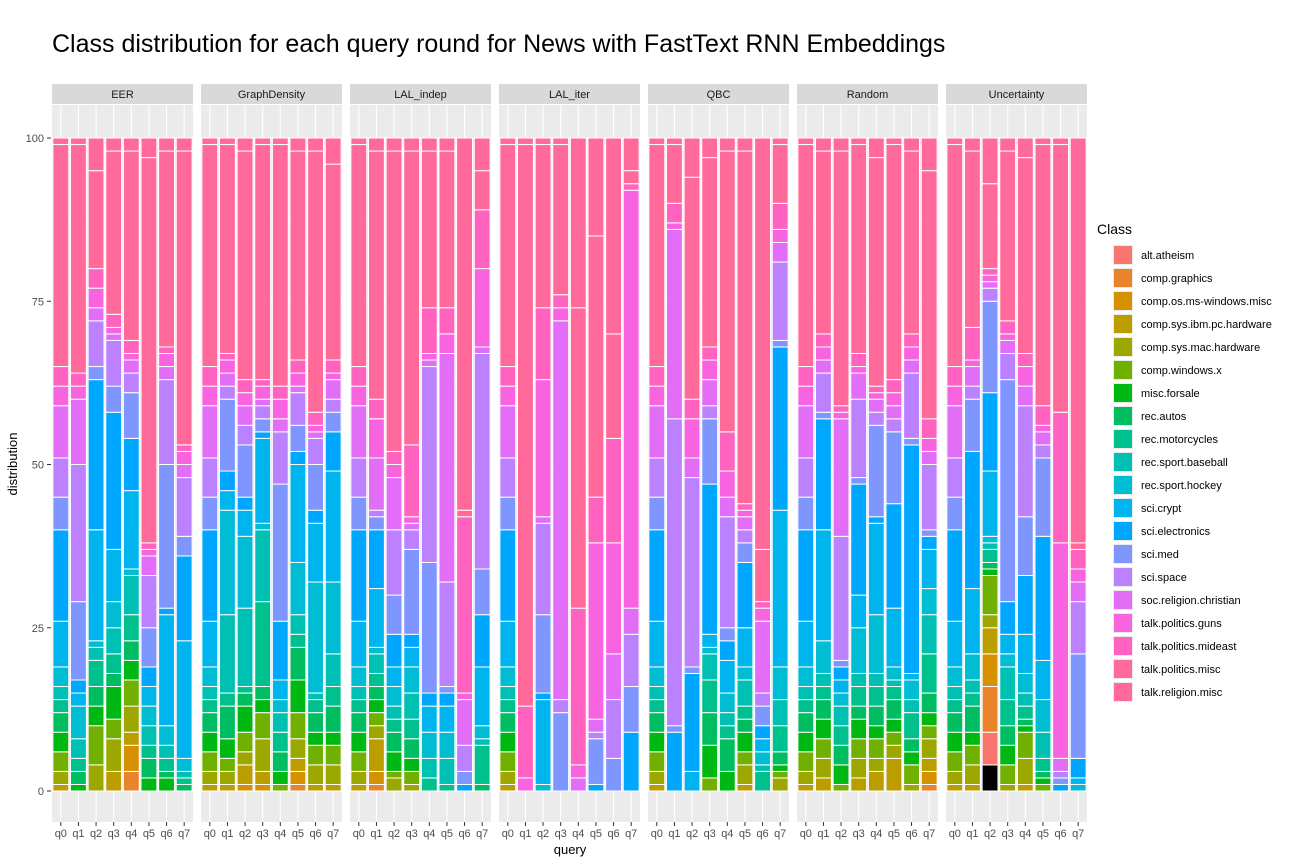  What do you see at coordinates (1167, 256) in the screenshot?
I see `legend-label: alt.atheism` at bounding box center [1167, 256].